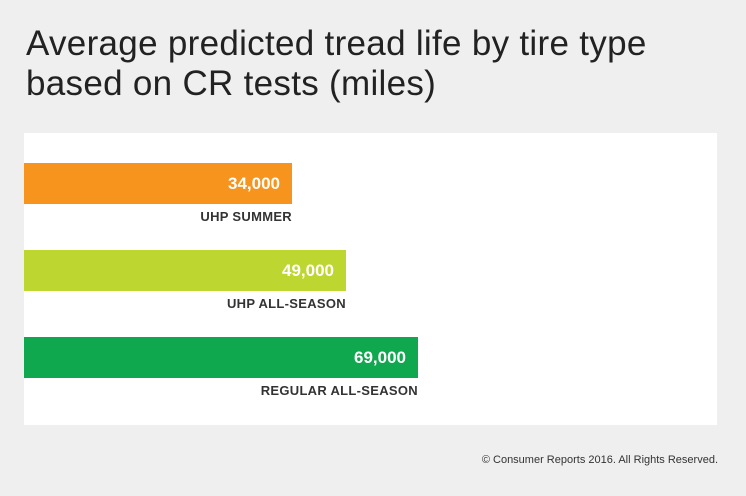 The height and width of the screenshot is (496, 746). Describe the element at coordinates (339, 390) in the screenshot. I see `category-label: REGULAR ALL-SEASON` at that location.